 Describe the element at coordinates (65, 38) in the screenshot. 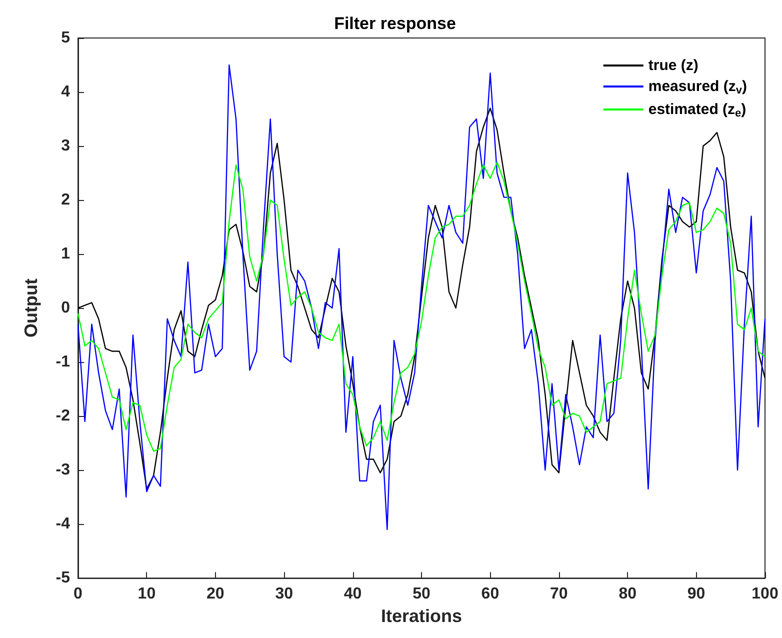

I see `y-tick-label: 5` at that location.